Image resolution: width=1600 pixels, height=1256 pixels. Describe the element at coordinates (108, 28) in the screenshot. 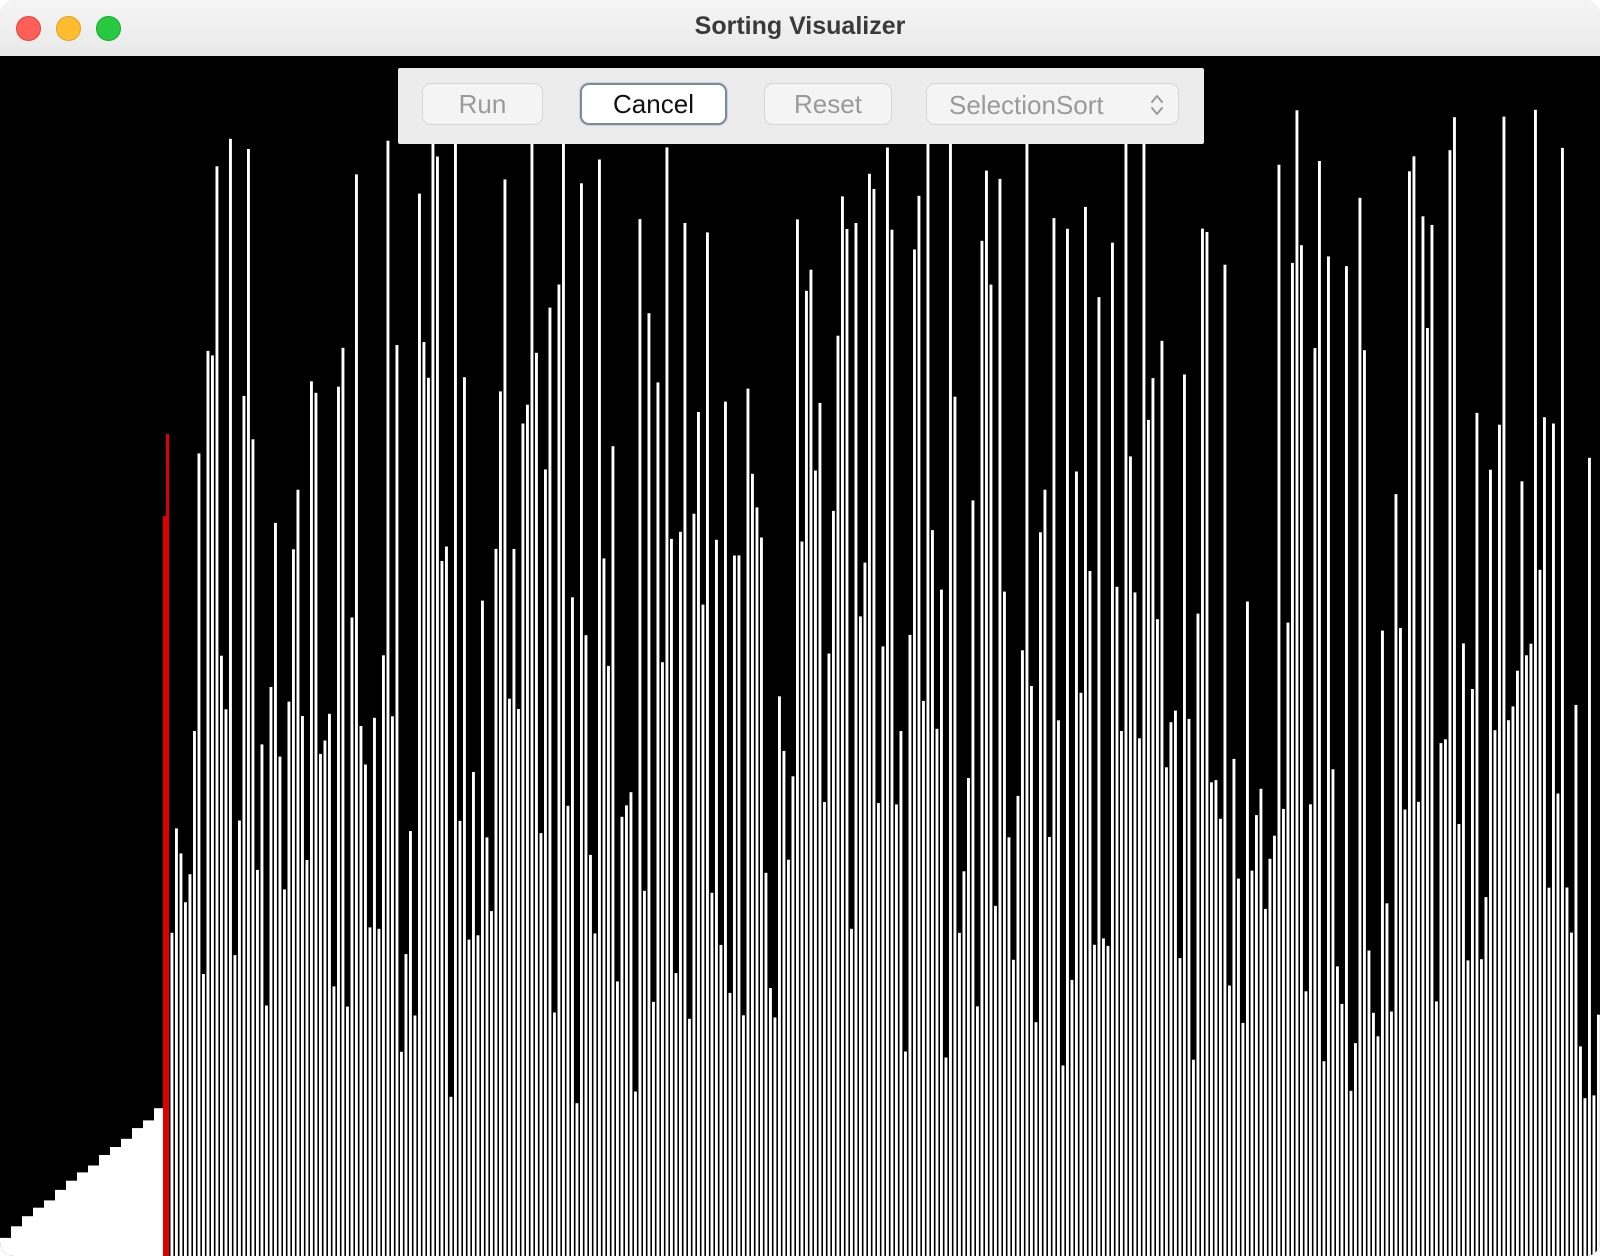

I see `zoom-icon` at that location.